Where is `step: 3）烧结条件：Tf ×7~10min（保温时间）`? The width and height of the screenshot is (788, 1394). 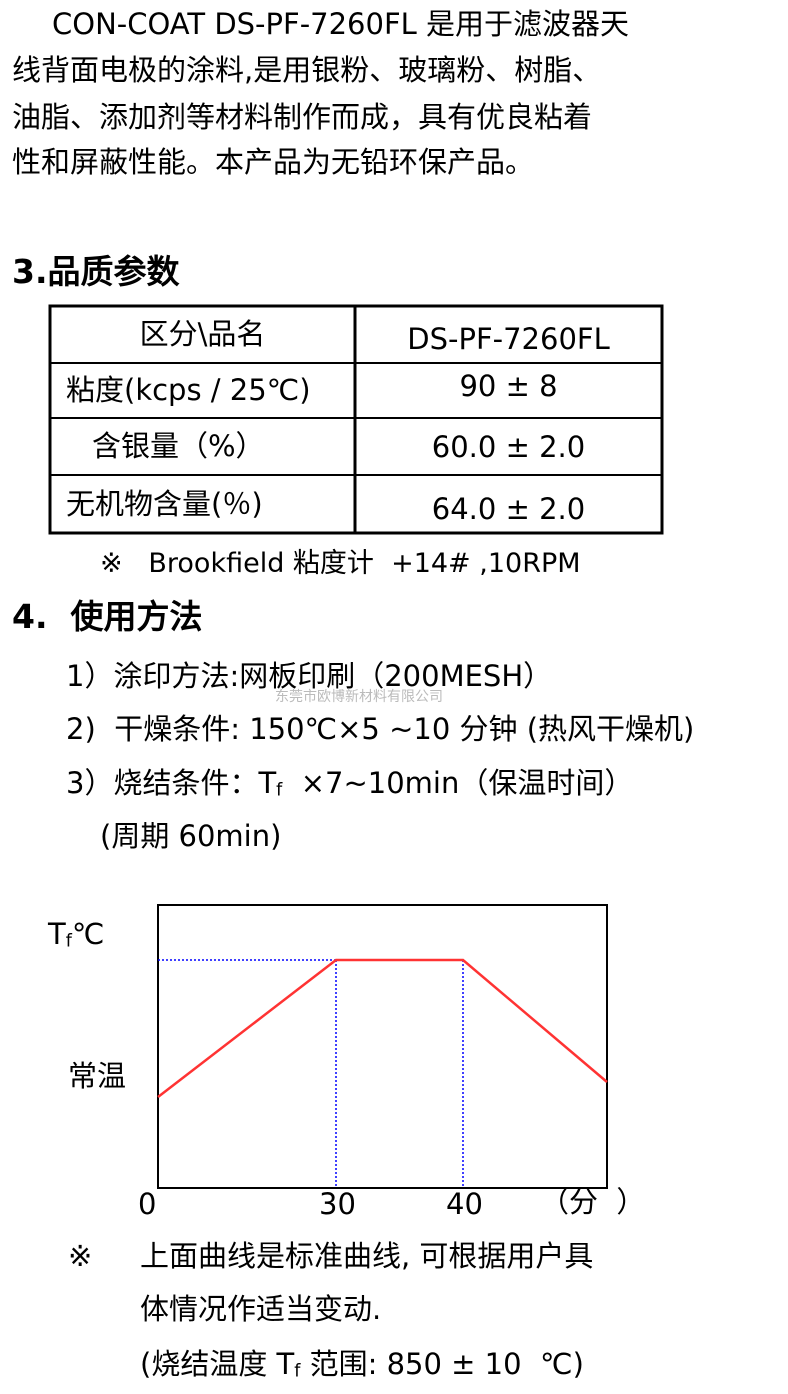 step: 3）烧结条件：Tf ×7~10min（保温时间） is located at coordinates (349, 784).